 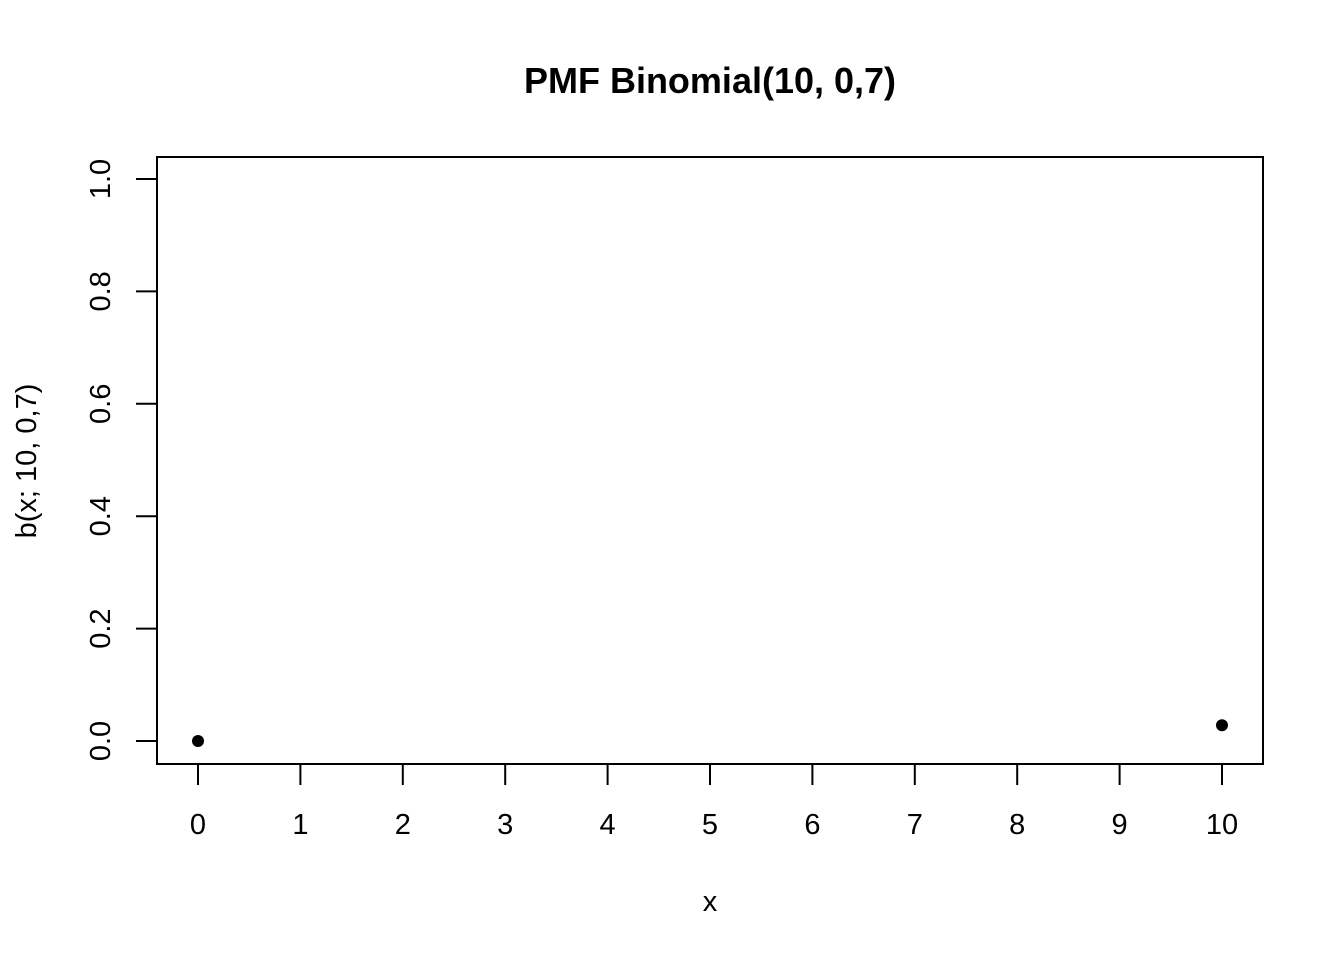 I want to click on x-tick-label: 3, so click(x=505, y=825).